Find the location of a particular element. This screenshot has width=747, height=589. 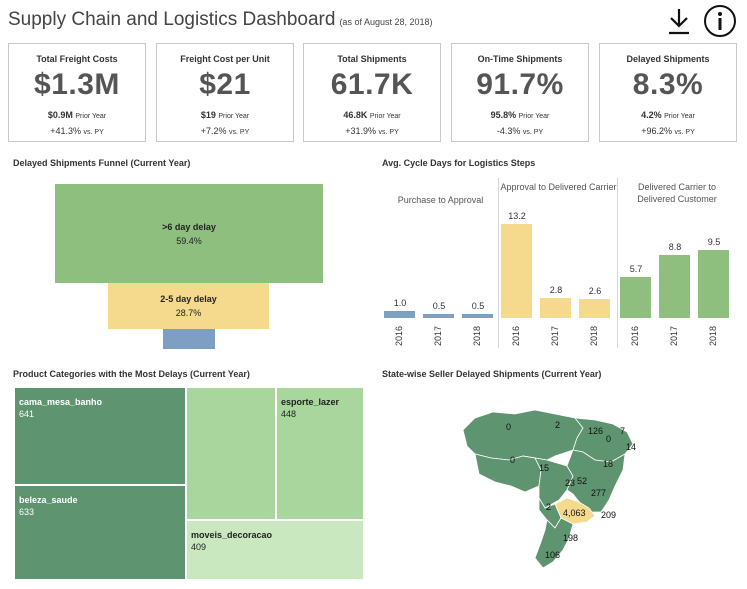

cycle-bar-value: 2.6 is located at coordinates (595, 291).